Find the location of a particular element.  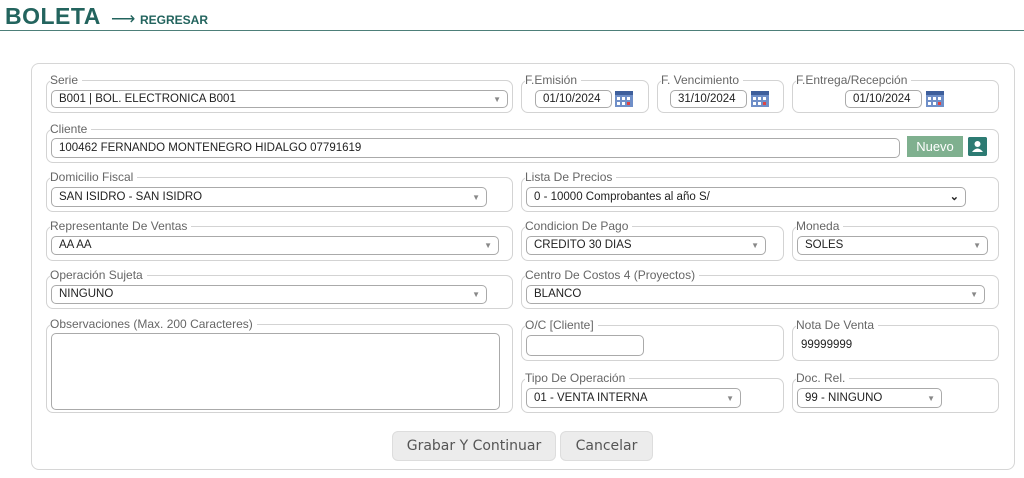

operacion-sujeta-group: Operación Sujeta is located at coordinates (279, 288).